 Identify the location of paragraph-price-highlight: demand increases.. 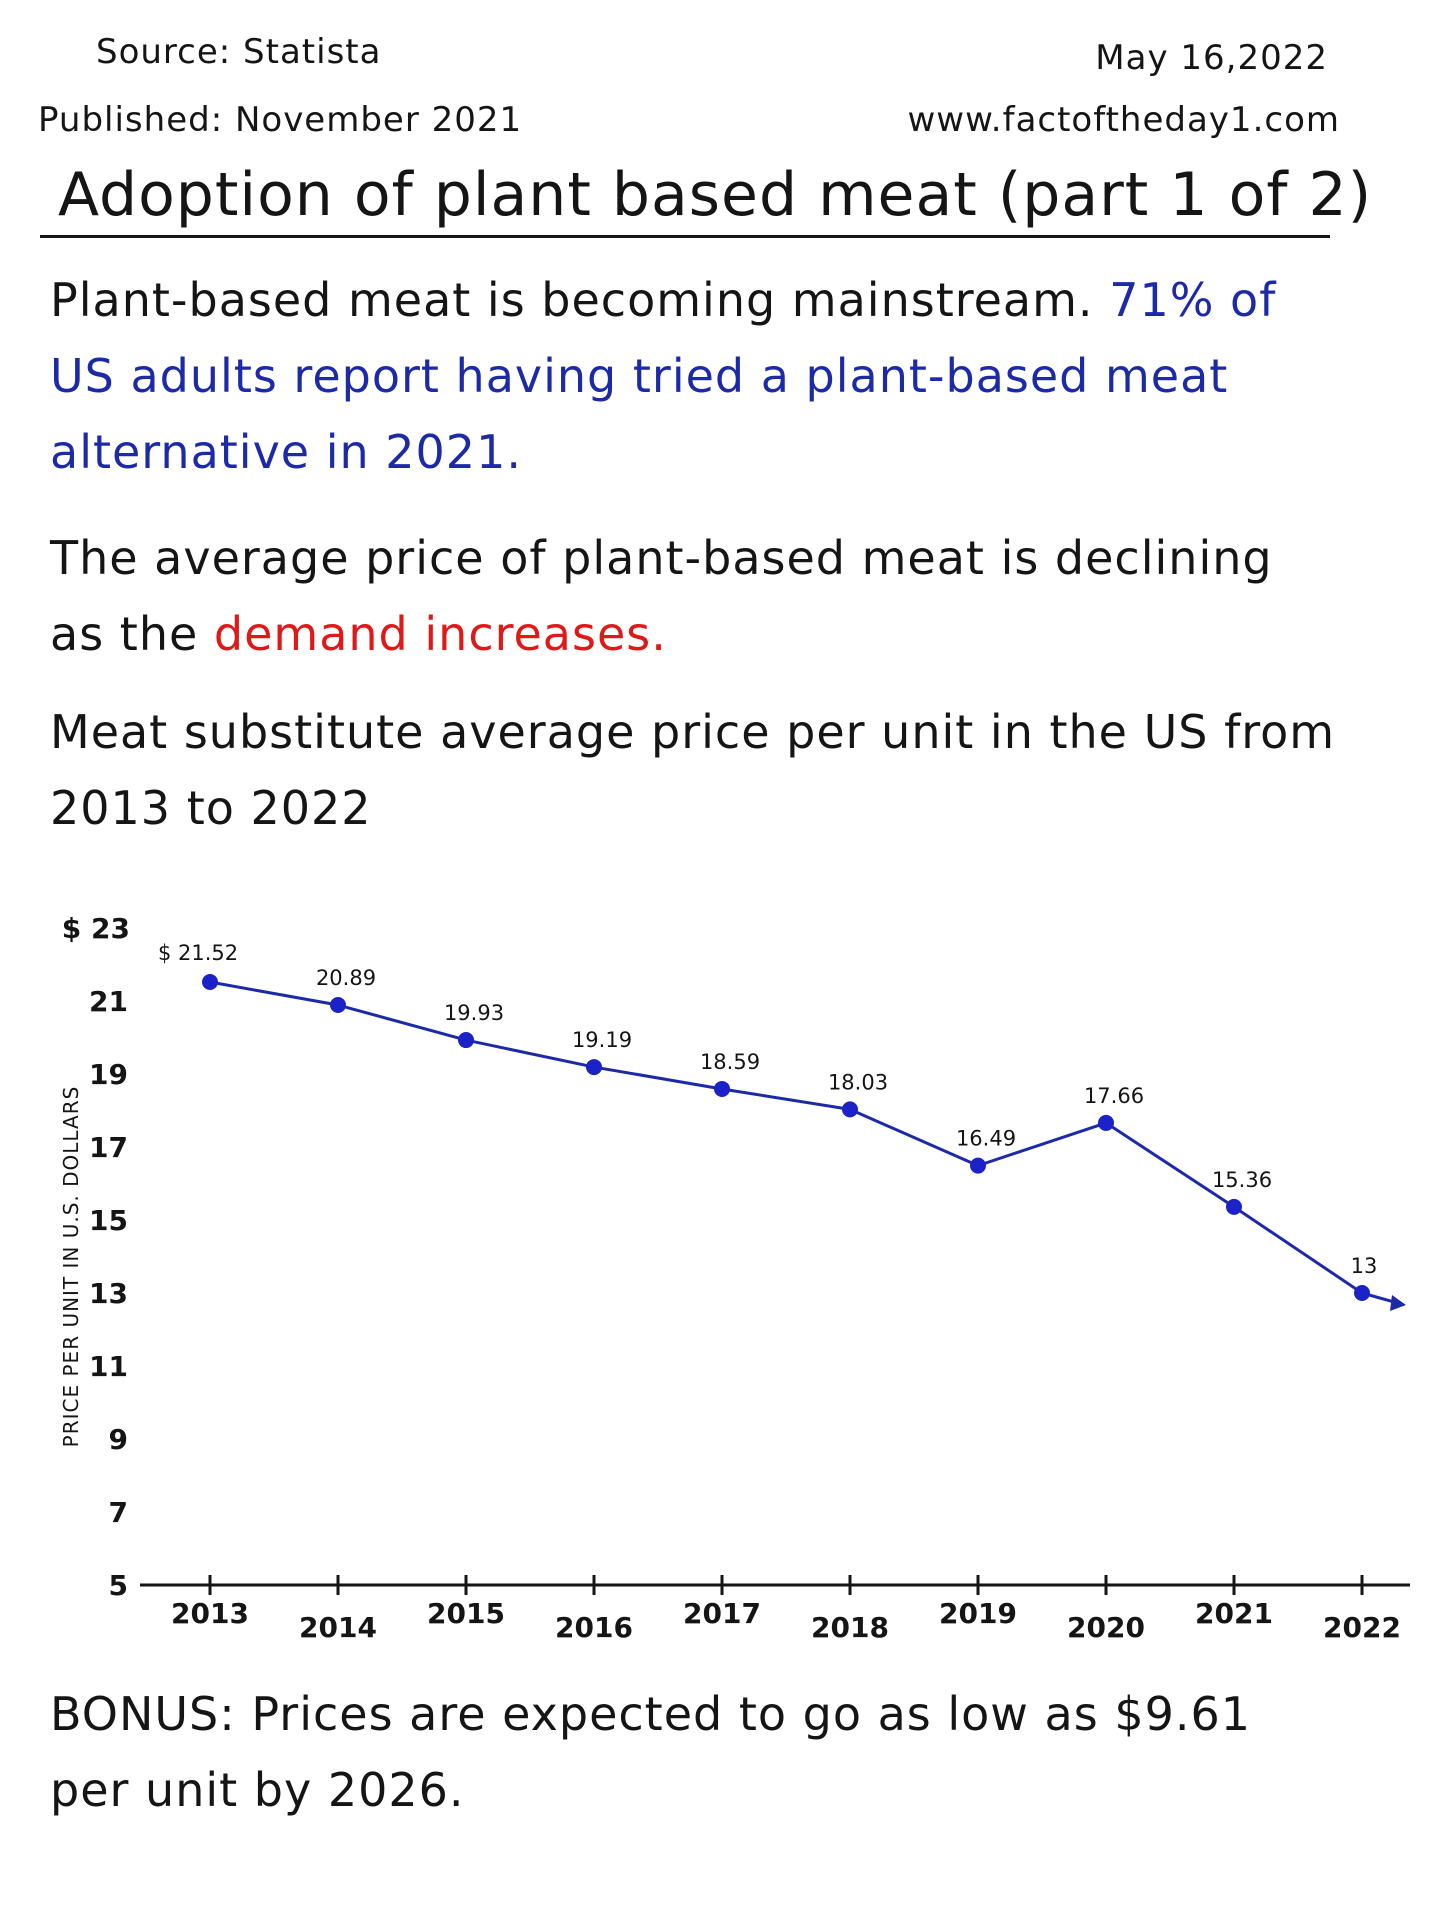
(440, 634).